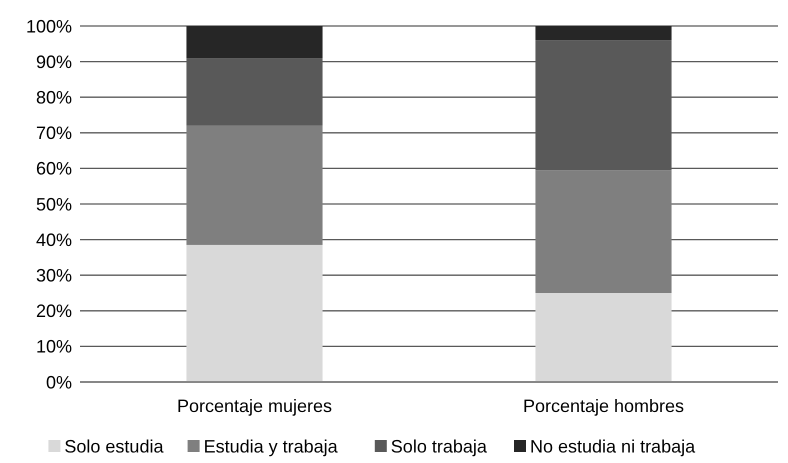 The width and height of the screenshot is (788, 463). What do you see at coordinates (603, 406) in the screenshot?
I see `x-tick-label: Porcentaje hombres` at bounding box center [603, 406].